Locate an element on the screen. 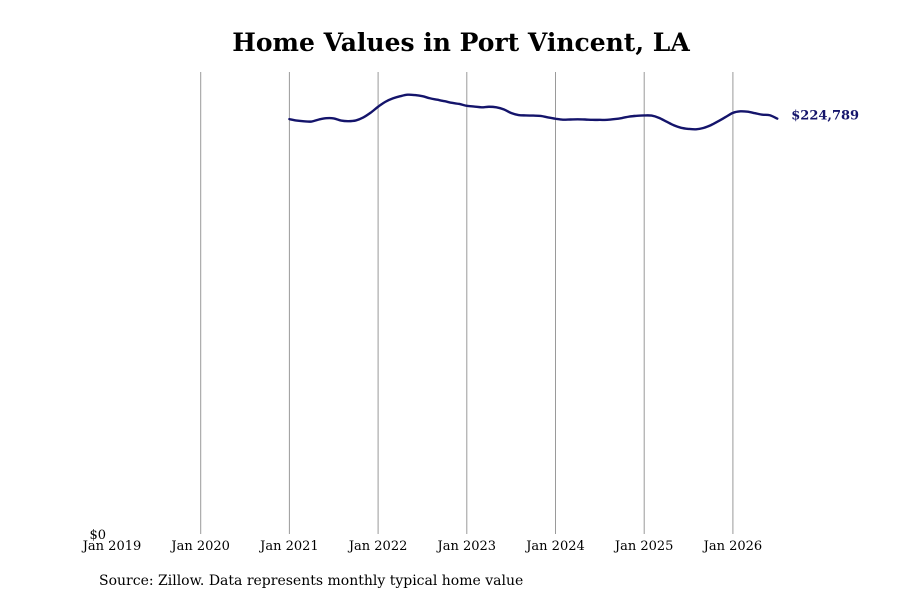  x-tick-label-2020: Jan 2020 is located at coordinates (199, 546).